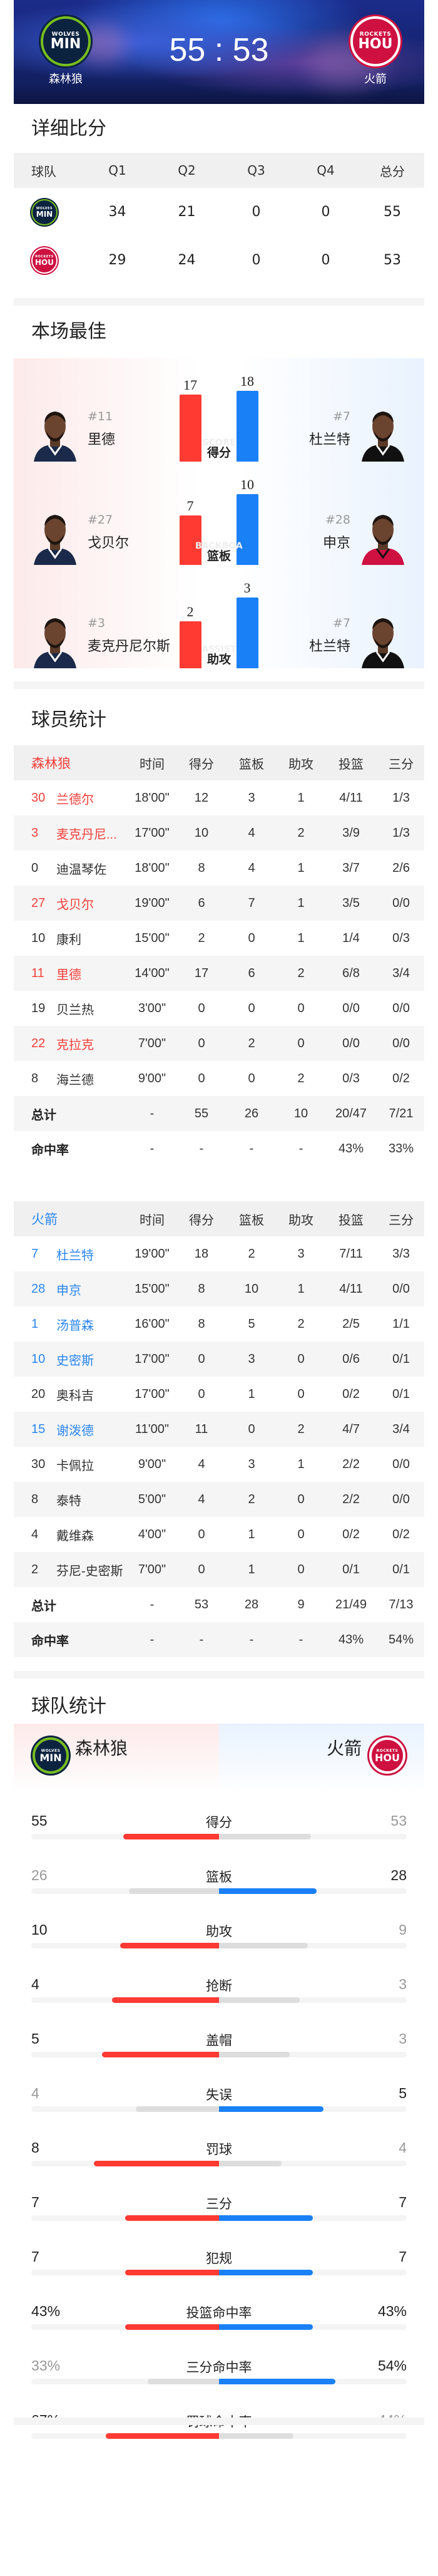  I want to click on player-name: 奥科吉, so click(75, 1396).